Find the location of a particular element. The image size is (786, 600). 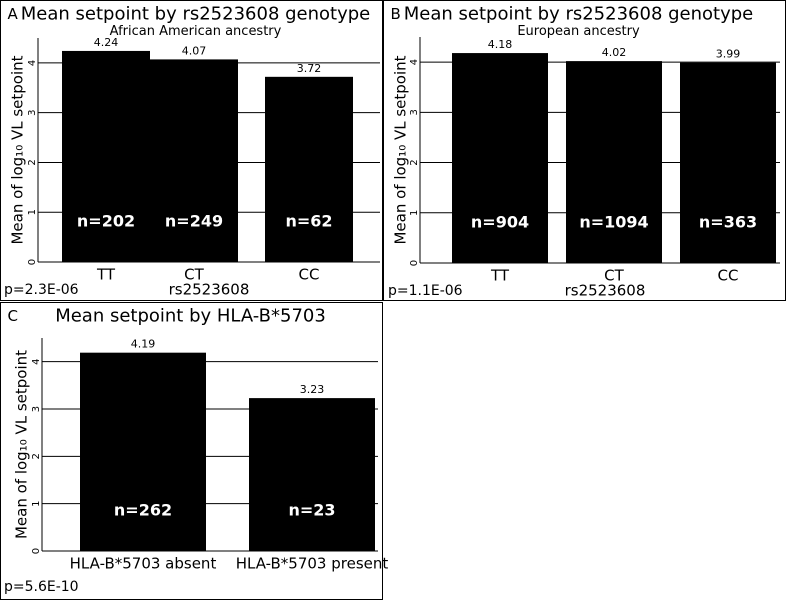

data-label: 3.72 is located at coordinates (309, 68).